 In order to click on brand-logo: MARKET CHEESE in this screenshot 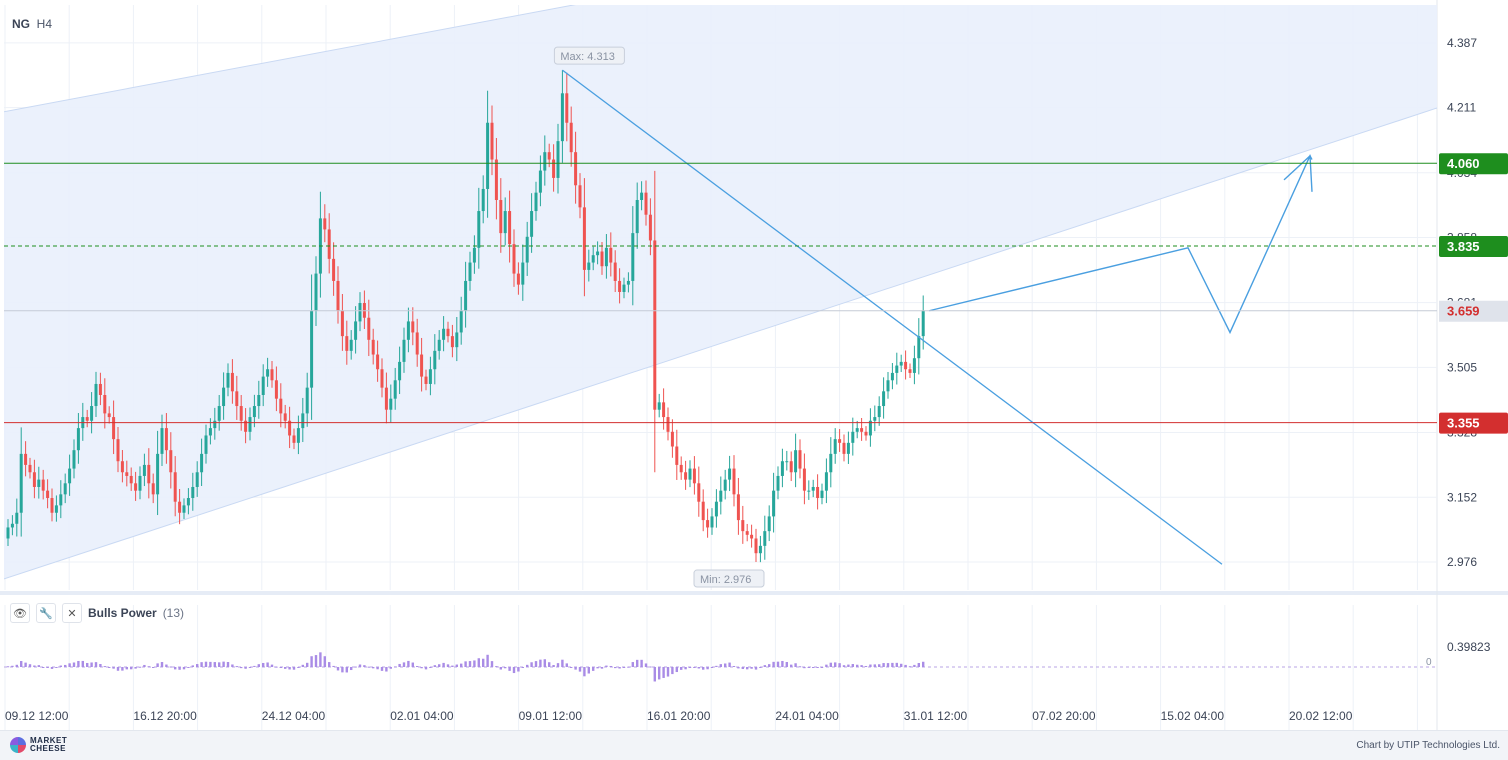, I will do `click(38, 745)`.